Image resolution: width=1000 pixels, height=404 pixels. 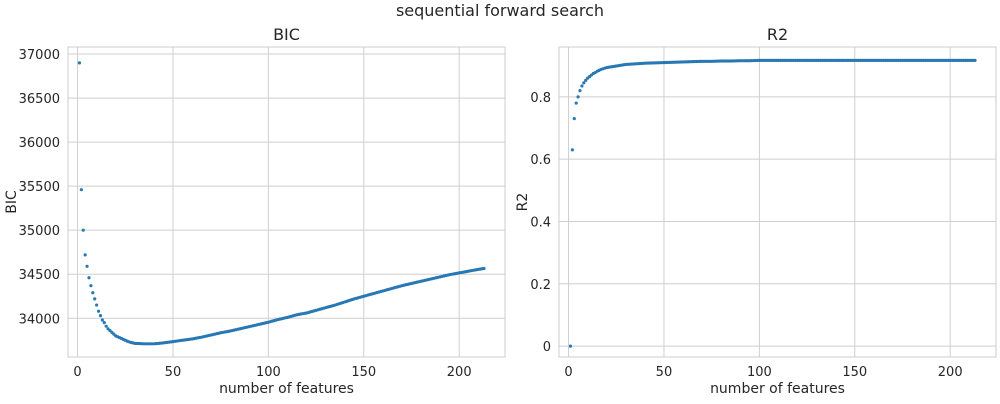 What do you see at coordinates (523, 202) in the screenshot?
I see `r2-ylabel: R2` at bounding box center [523, 202].